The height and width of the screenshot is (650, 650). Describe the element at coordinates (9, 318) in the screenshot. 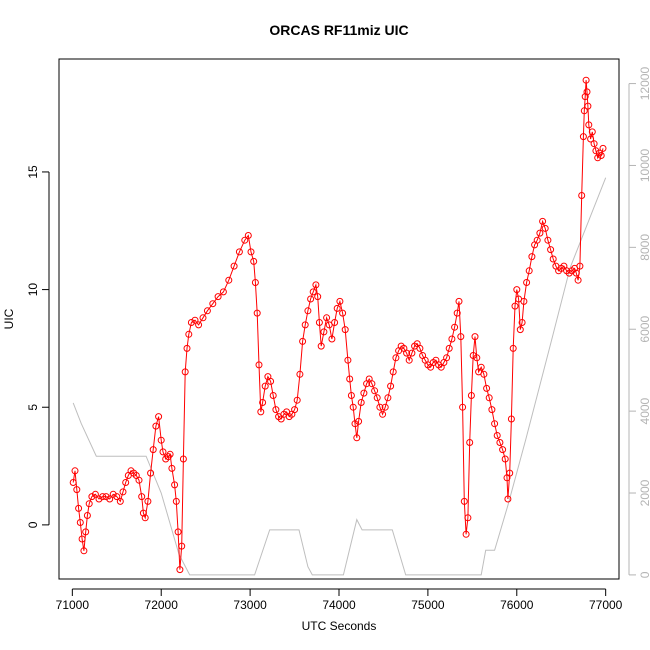

I see `y-axis-label: UIC` at that location.